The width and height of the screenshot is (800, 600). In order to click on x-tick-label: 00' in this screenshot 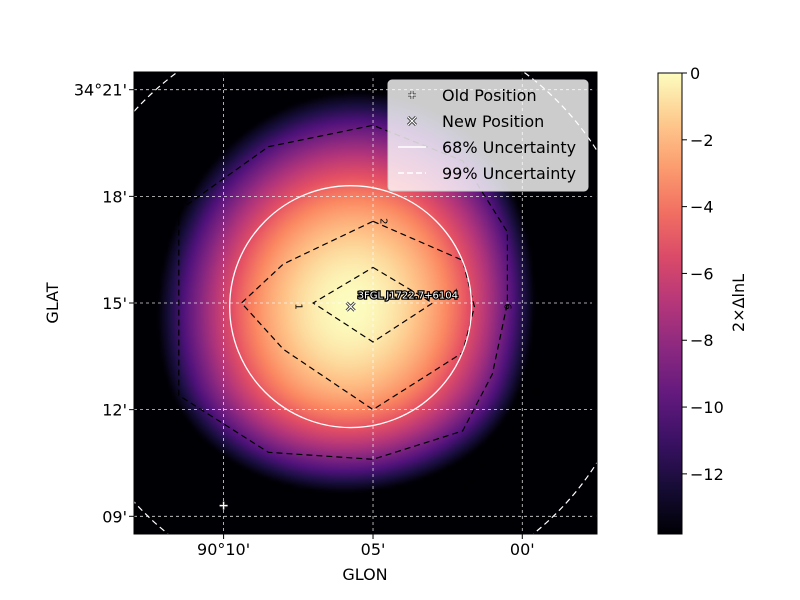, I will do `click(522, 549)`.